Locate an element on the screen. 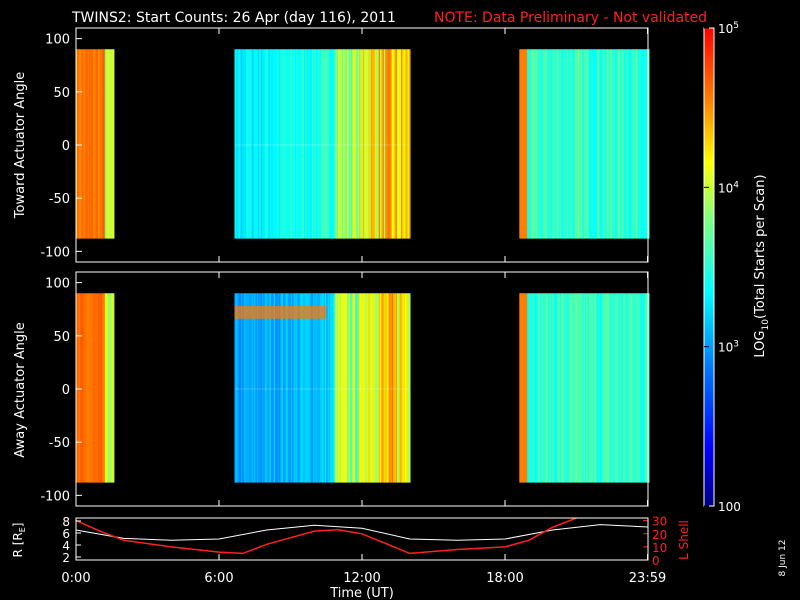  colorbar is located at coordinates (709, 267).